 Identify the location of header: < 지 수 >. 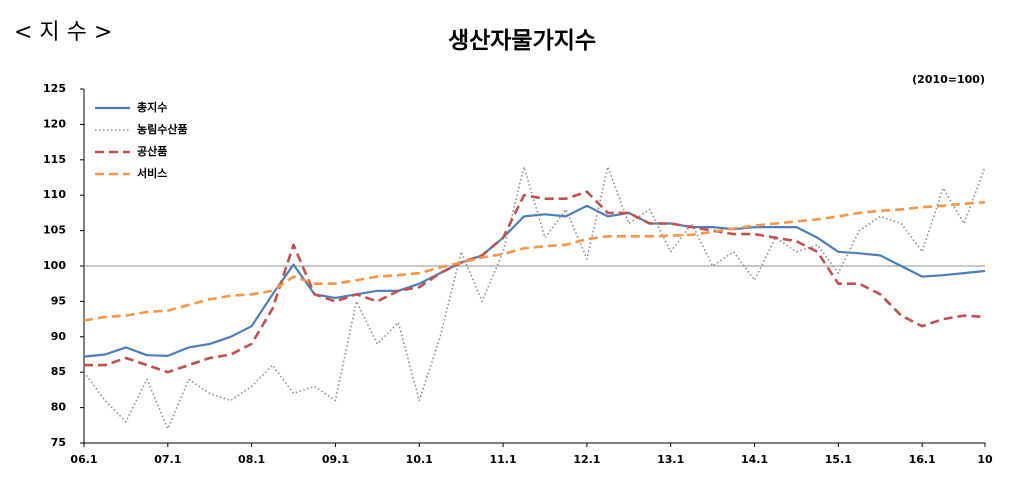
(63, 32).